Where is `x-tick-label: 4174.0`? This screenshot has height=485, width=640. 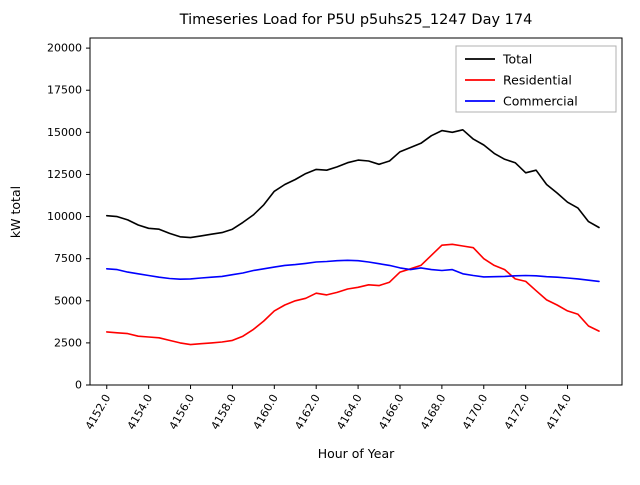
x-tick-label: 4174.0 is located at coordinates (559, 412).